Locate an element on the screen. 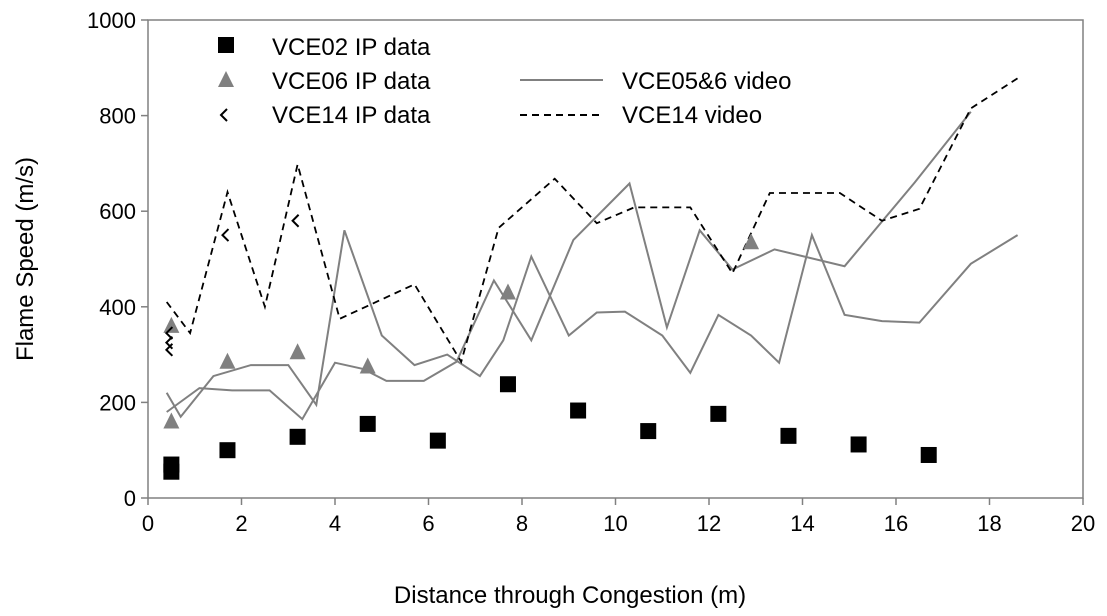 The height and width of the screenshot is (616, 1107). x-tick-label: 18 is located at coordinates (989, 523).